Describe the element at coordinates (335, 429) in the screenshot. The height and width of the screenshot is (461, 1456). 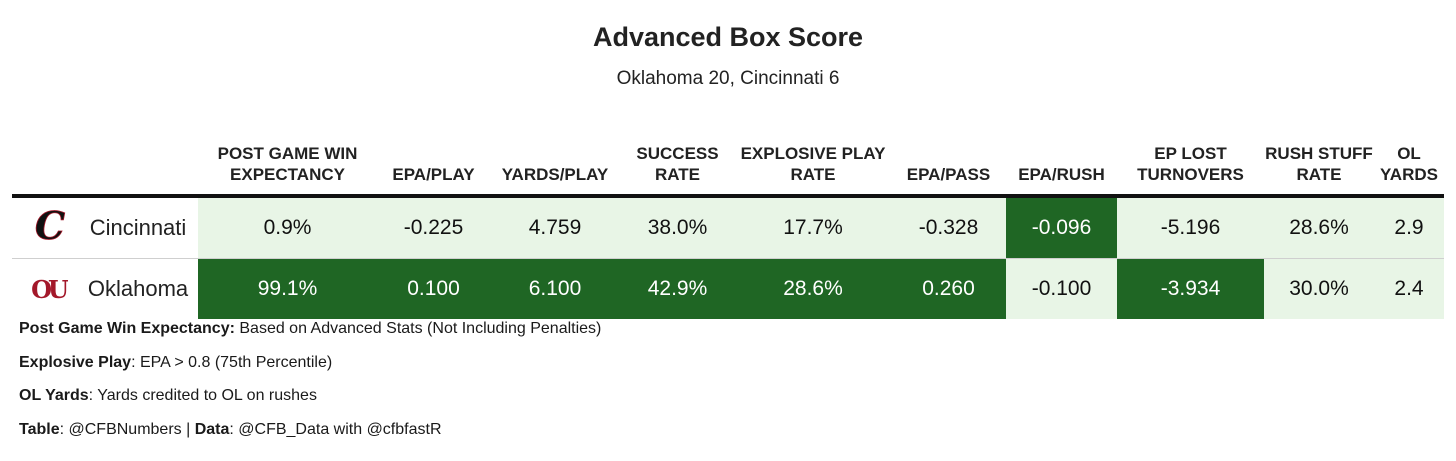
I see `credit-data-text: : @CFB_Data with @cfbfastR` at that location.